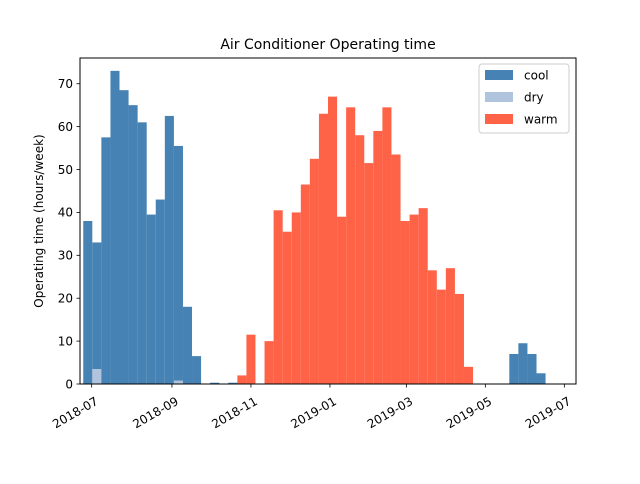  Describe the element at coordinates (65, 256) in the screenshot. I see `y-tick-label: 30` at that location.